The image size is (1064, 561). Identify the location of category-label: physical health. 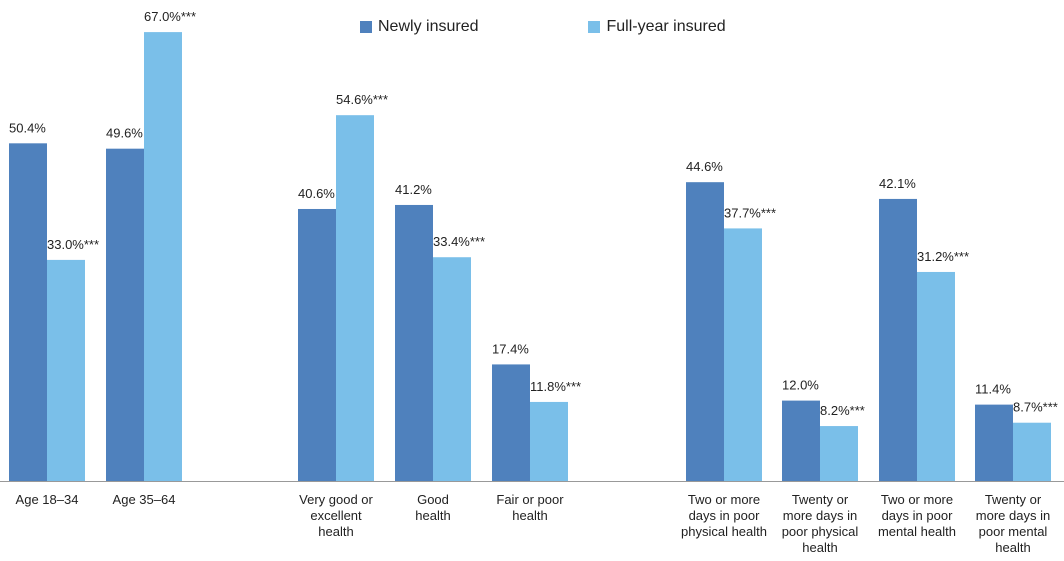
(724, 531).